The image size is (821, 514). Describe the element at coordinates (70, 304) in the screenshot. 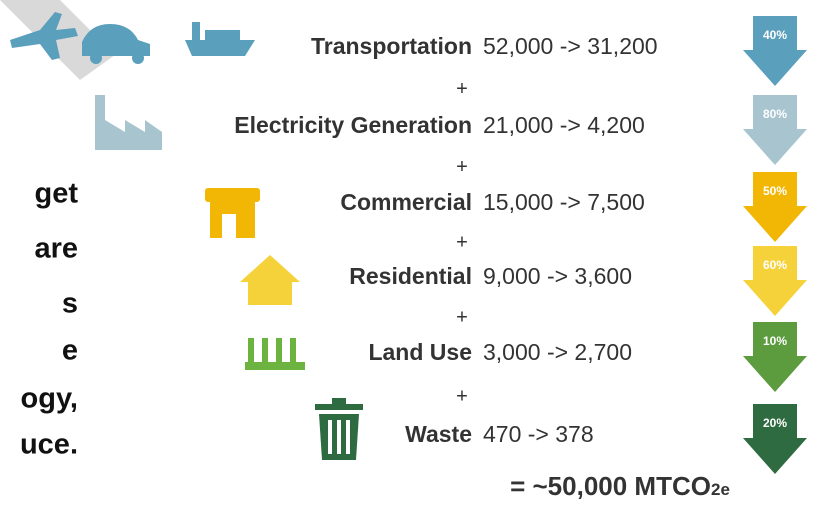

I see `left-text: s` at that location.